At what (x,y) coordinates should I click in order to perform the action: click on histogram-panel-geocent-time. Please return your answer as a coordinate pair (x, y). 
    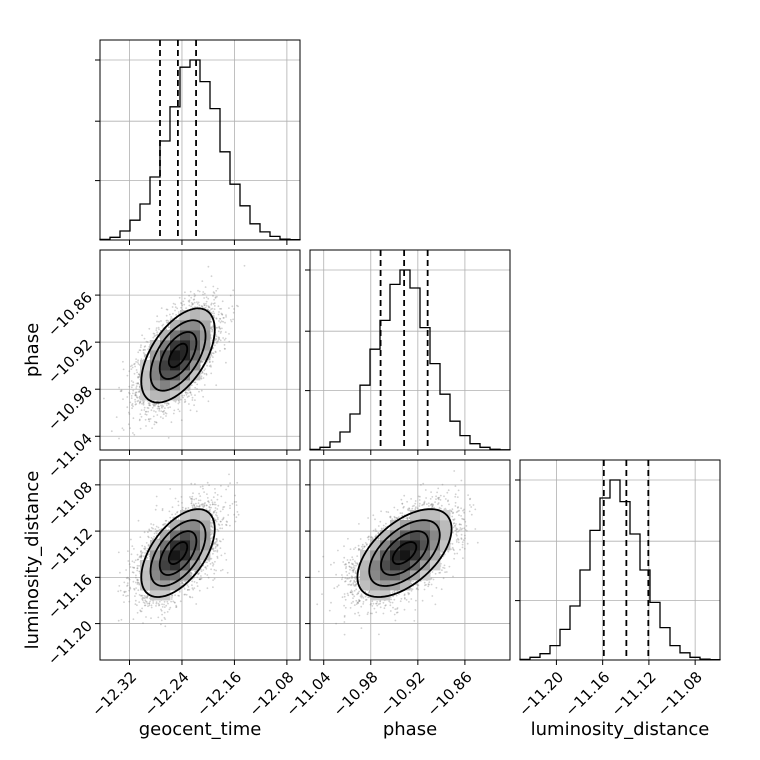
    Looking at the image, I should click on (198, 142).